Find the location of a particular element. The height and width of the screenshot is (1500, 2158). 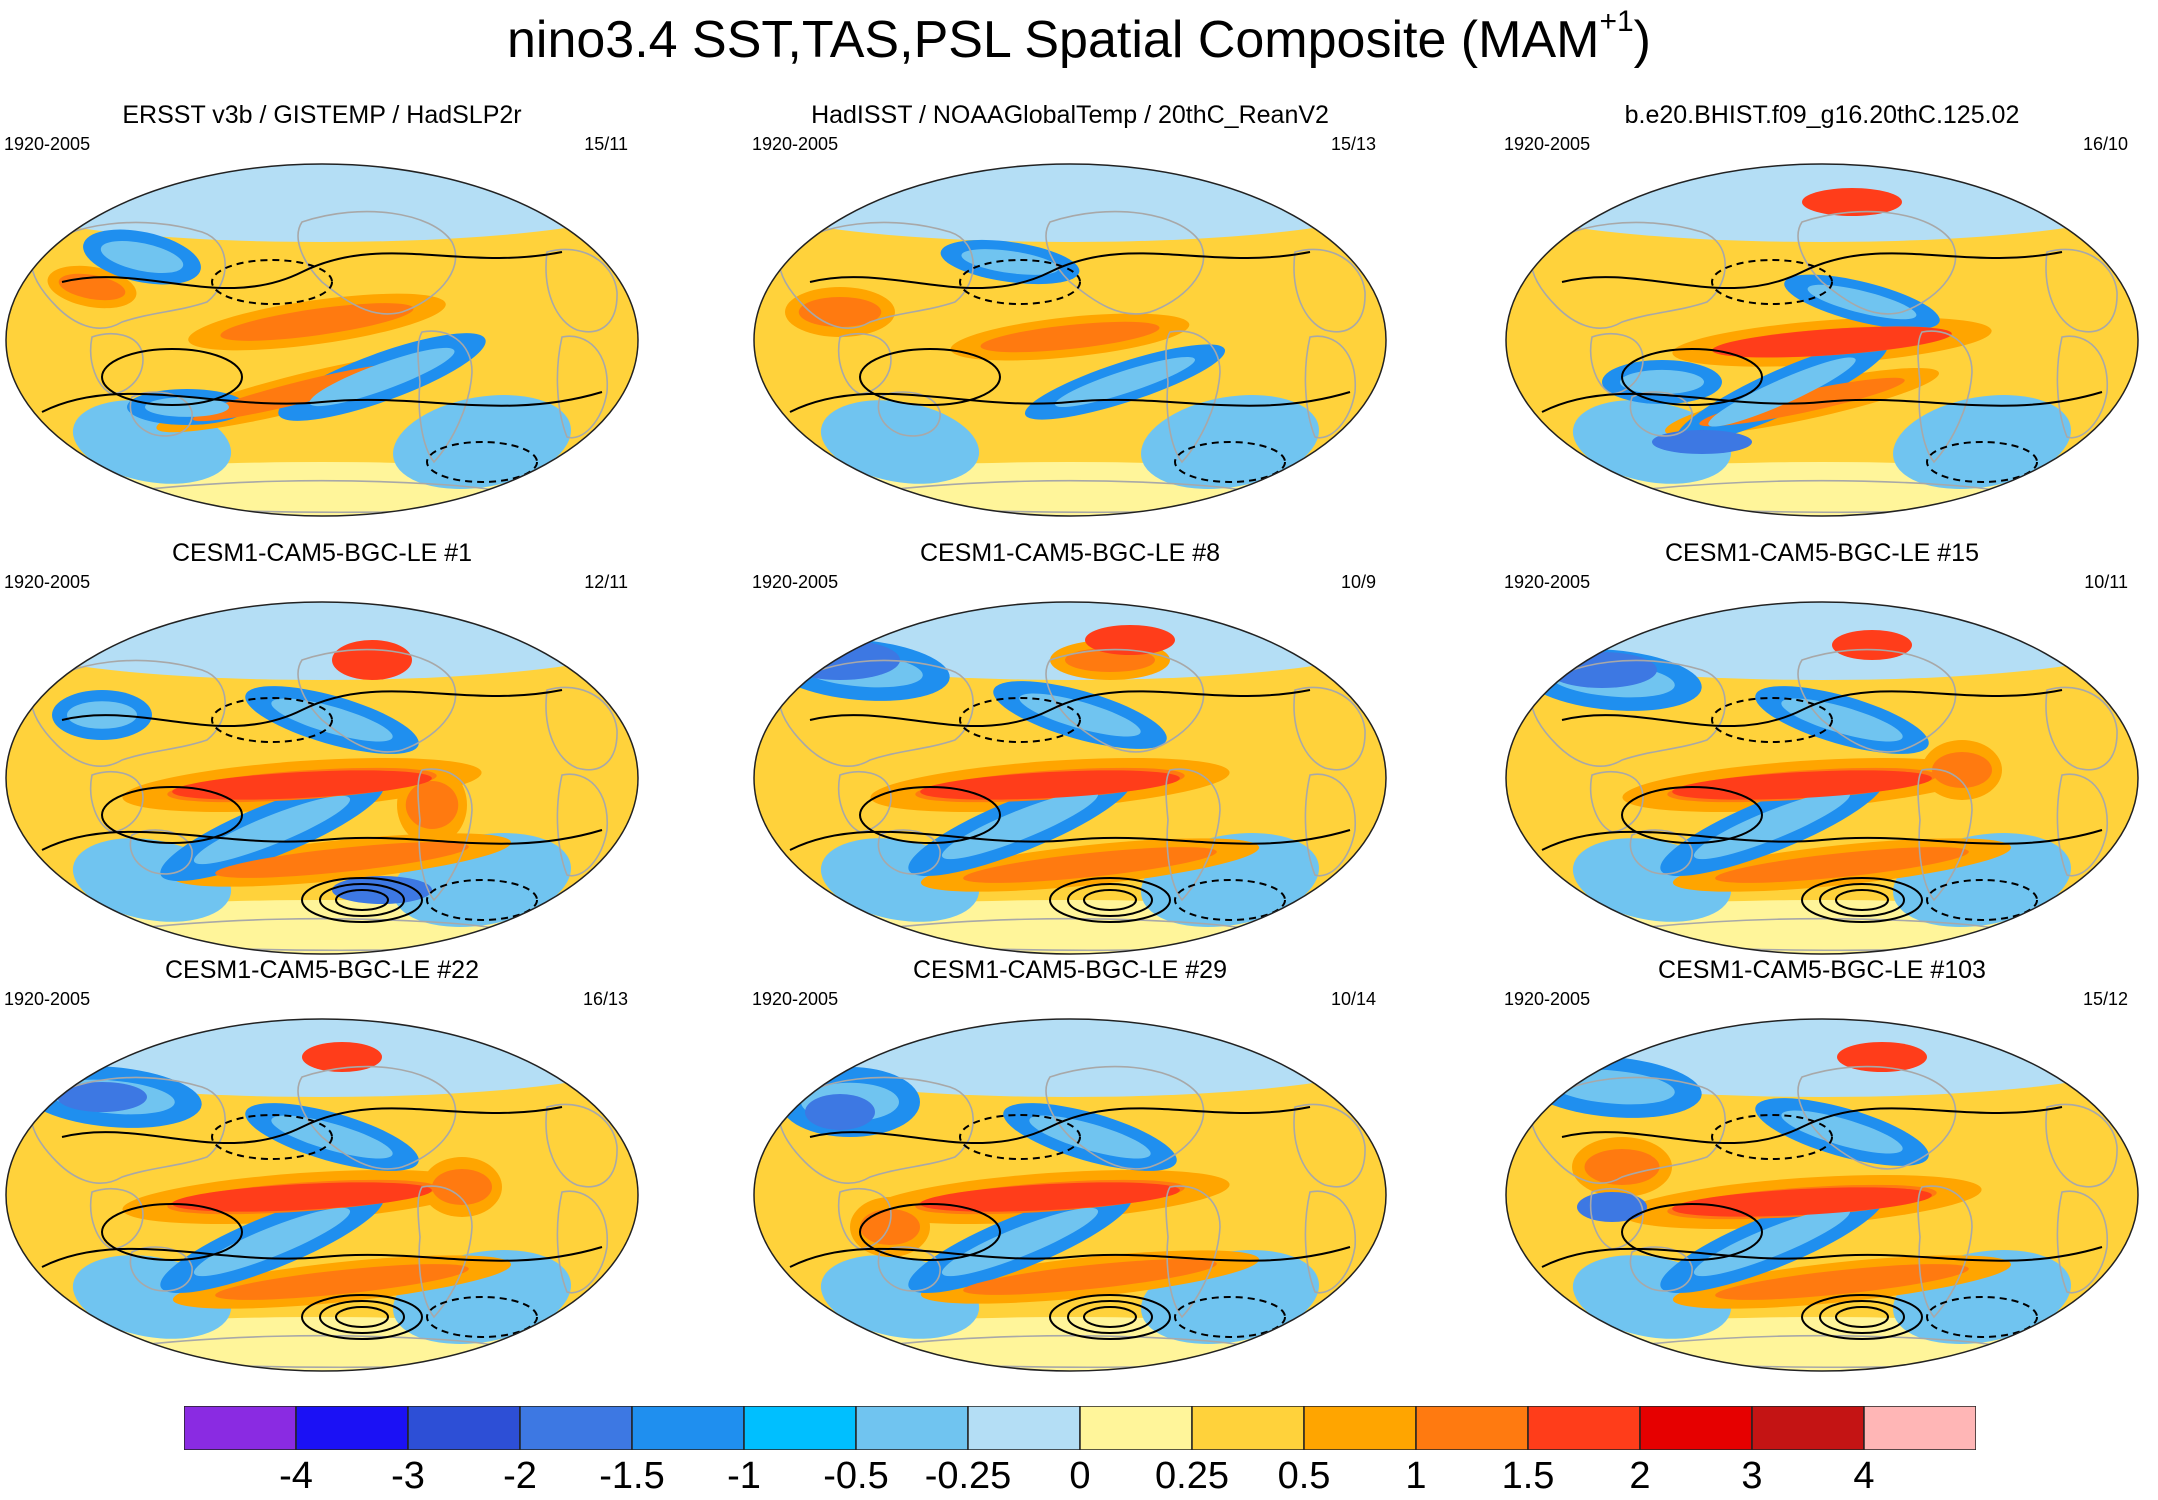

colorbar-tick-label: 0.5 is located at coordinates (1304, 1476).